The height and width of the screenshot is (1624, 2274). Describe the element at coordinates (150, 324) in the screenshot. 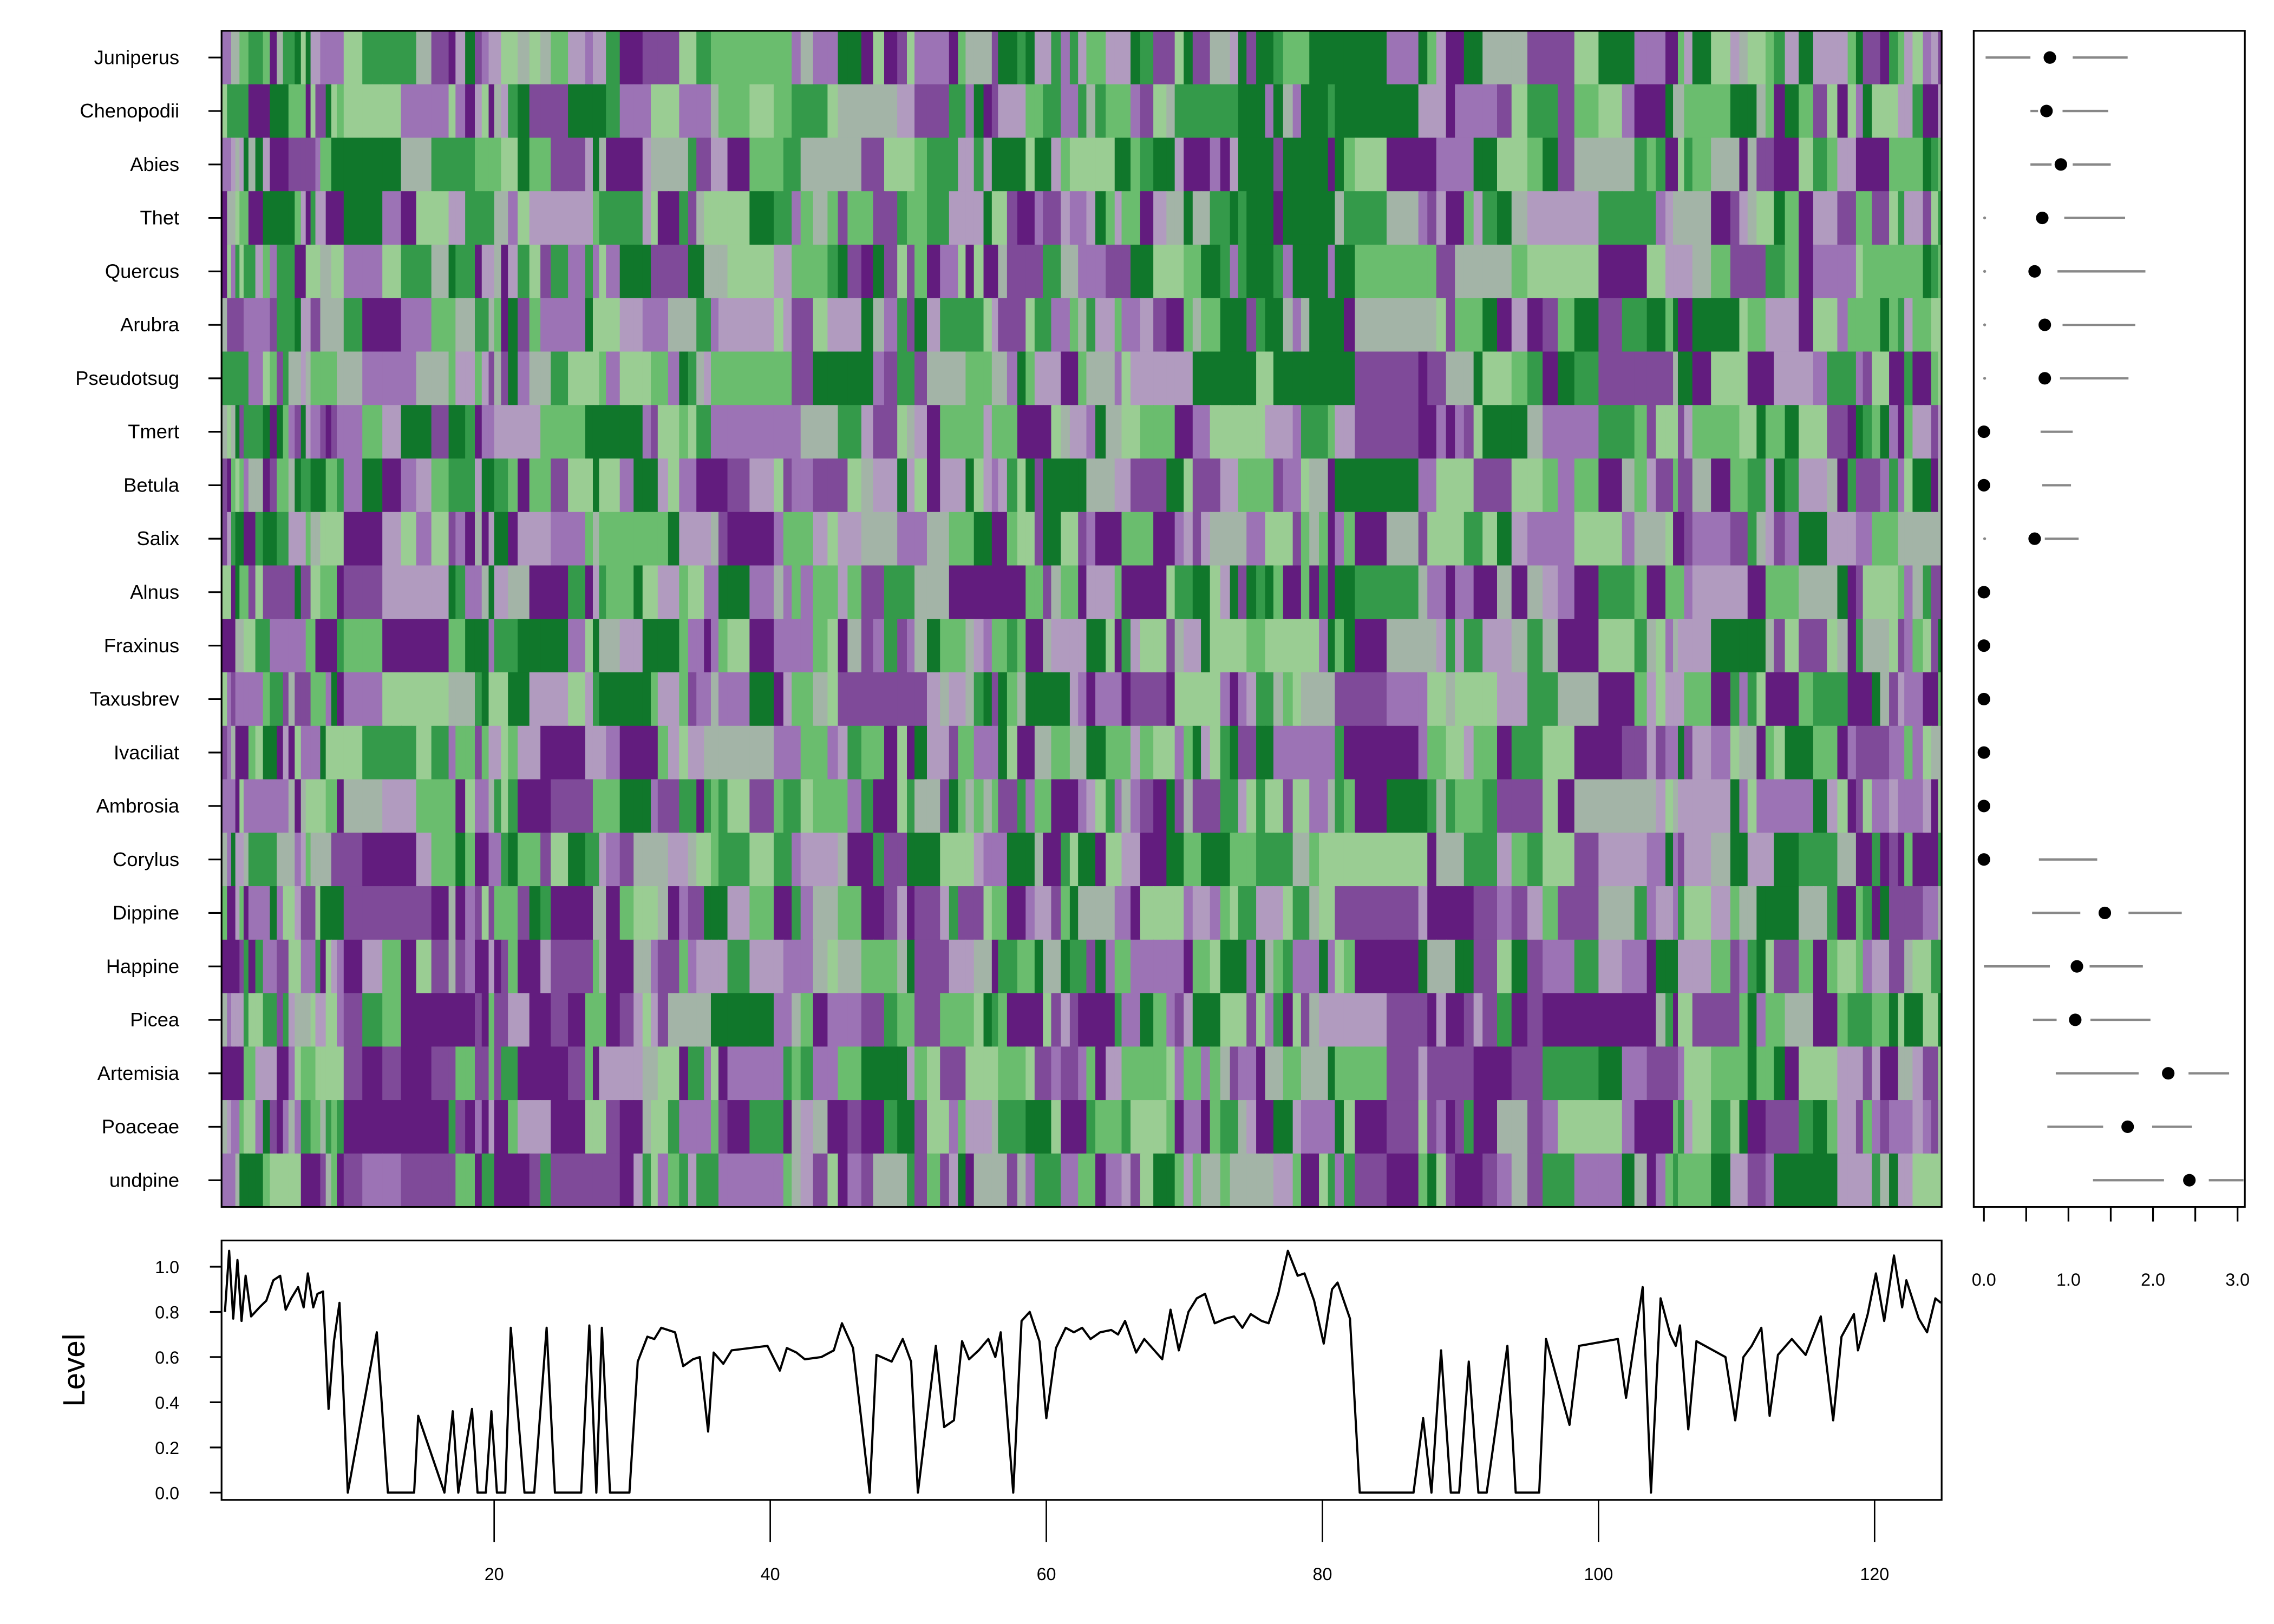

I see `row-label: Arubra` at that location.